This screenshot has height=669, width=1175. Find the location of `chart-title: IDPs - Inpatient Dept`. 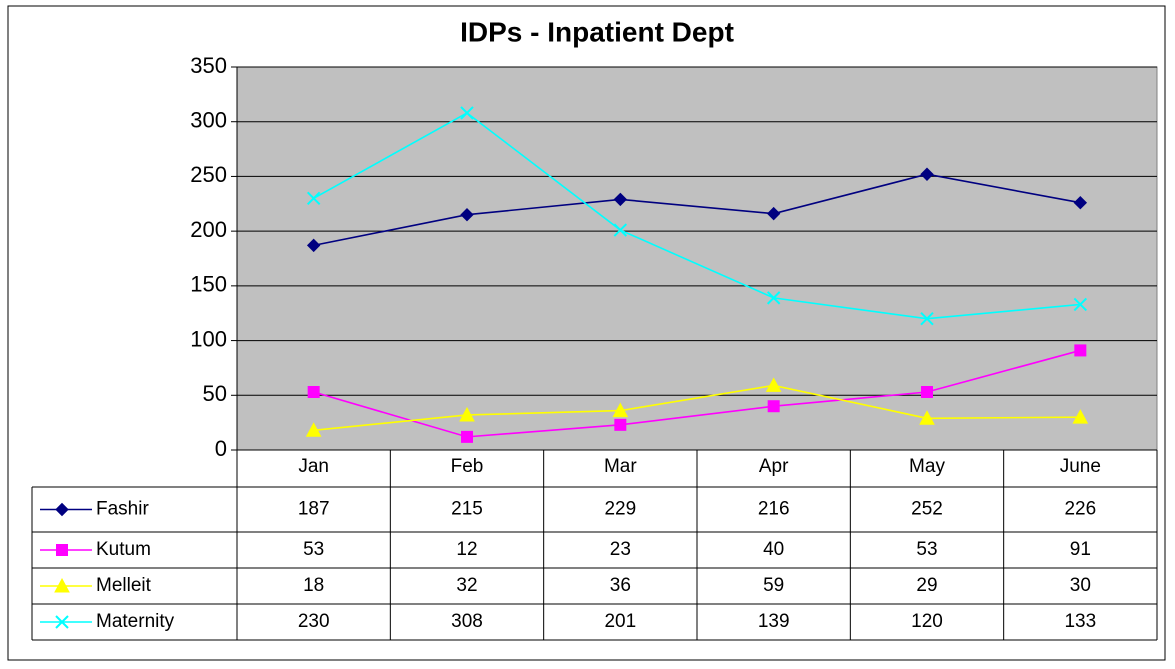

chart-title: IDPs - Inpatient Dept is located at coordinates (597, 31).